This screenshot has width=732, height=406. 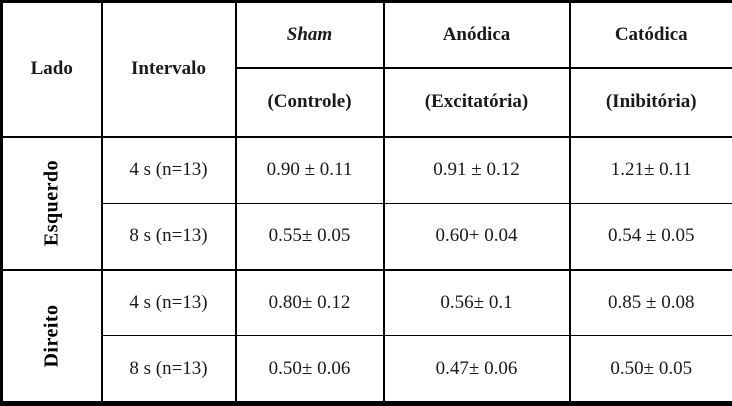 I want to click on value-anodica: 0.47± 0.06, so click(x=477, y=370).